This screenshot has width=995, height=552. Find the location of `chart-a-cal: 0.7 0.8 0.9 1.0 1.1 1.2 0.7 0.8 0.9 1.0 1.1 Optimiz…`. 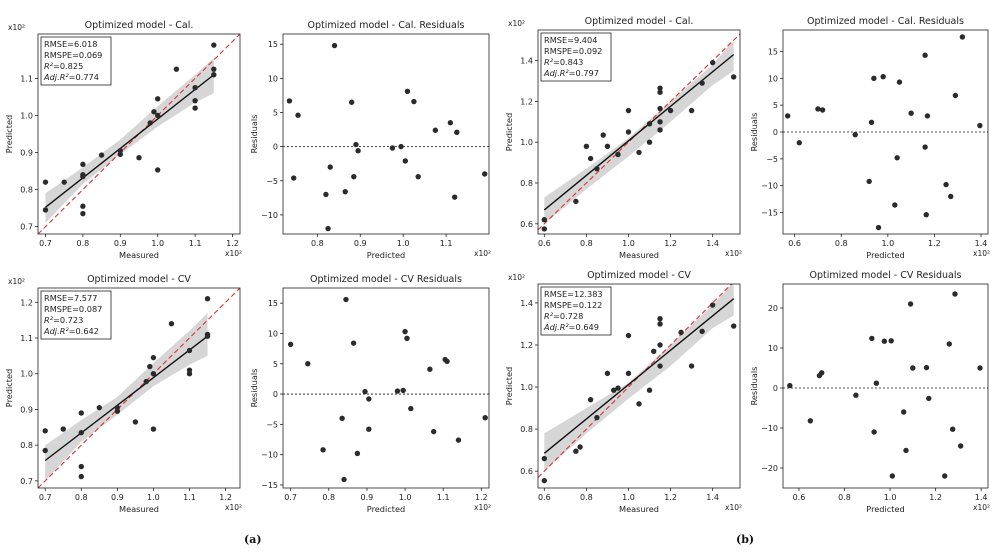

chart-a-cal: 0.7 0.8 0.9 1.0 1.1 1.2 0.7 0.8 0.9 1.0 1.1 Optimiz… is located at coordinates (123, 140).